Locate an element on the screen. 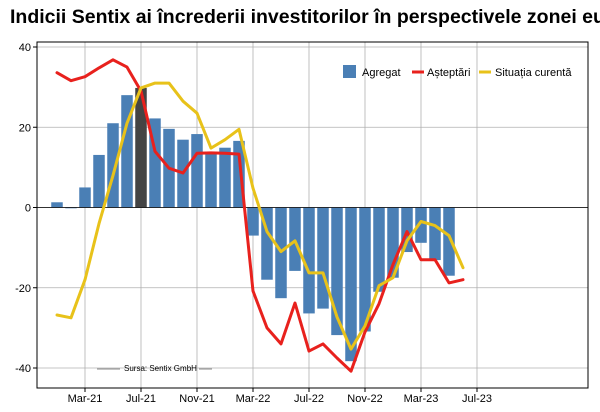 The height and width of the screenshot is (412, 600). y-tick-label: -40 is located at coordinates (23, 369).